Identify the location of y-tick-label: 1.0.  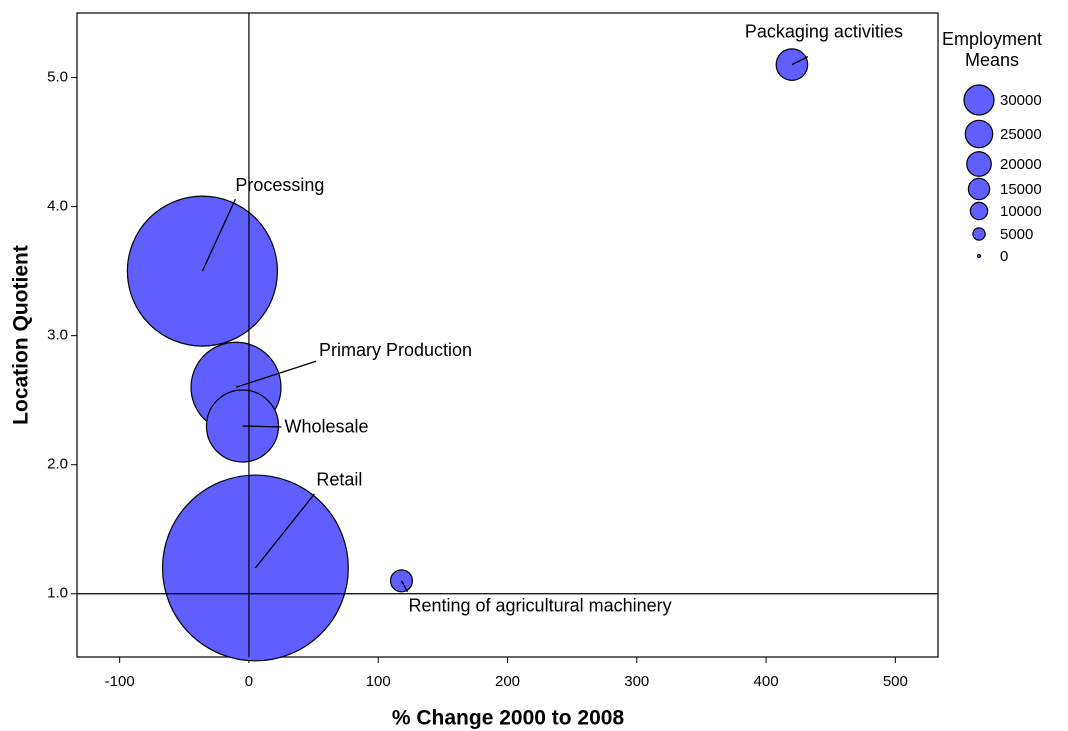
(57, 593).